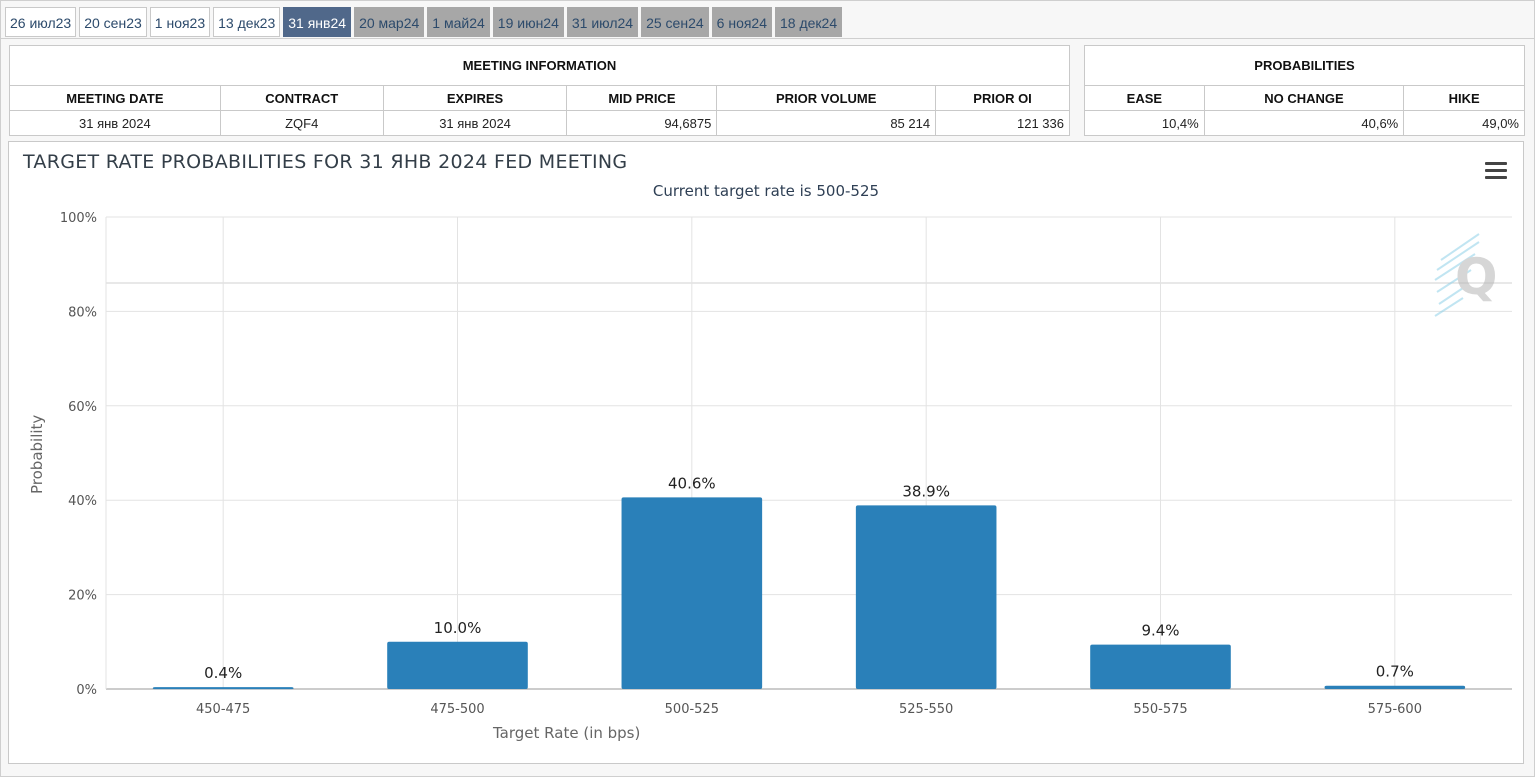 Image resolution: width=1535 pixels, height=777 pixels. Describe the element at coordinates (539, 65) in the screenshot. I see `meeting-info-title: MEETING INFORMATION` at that location.